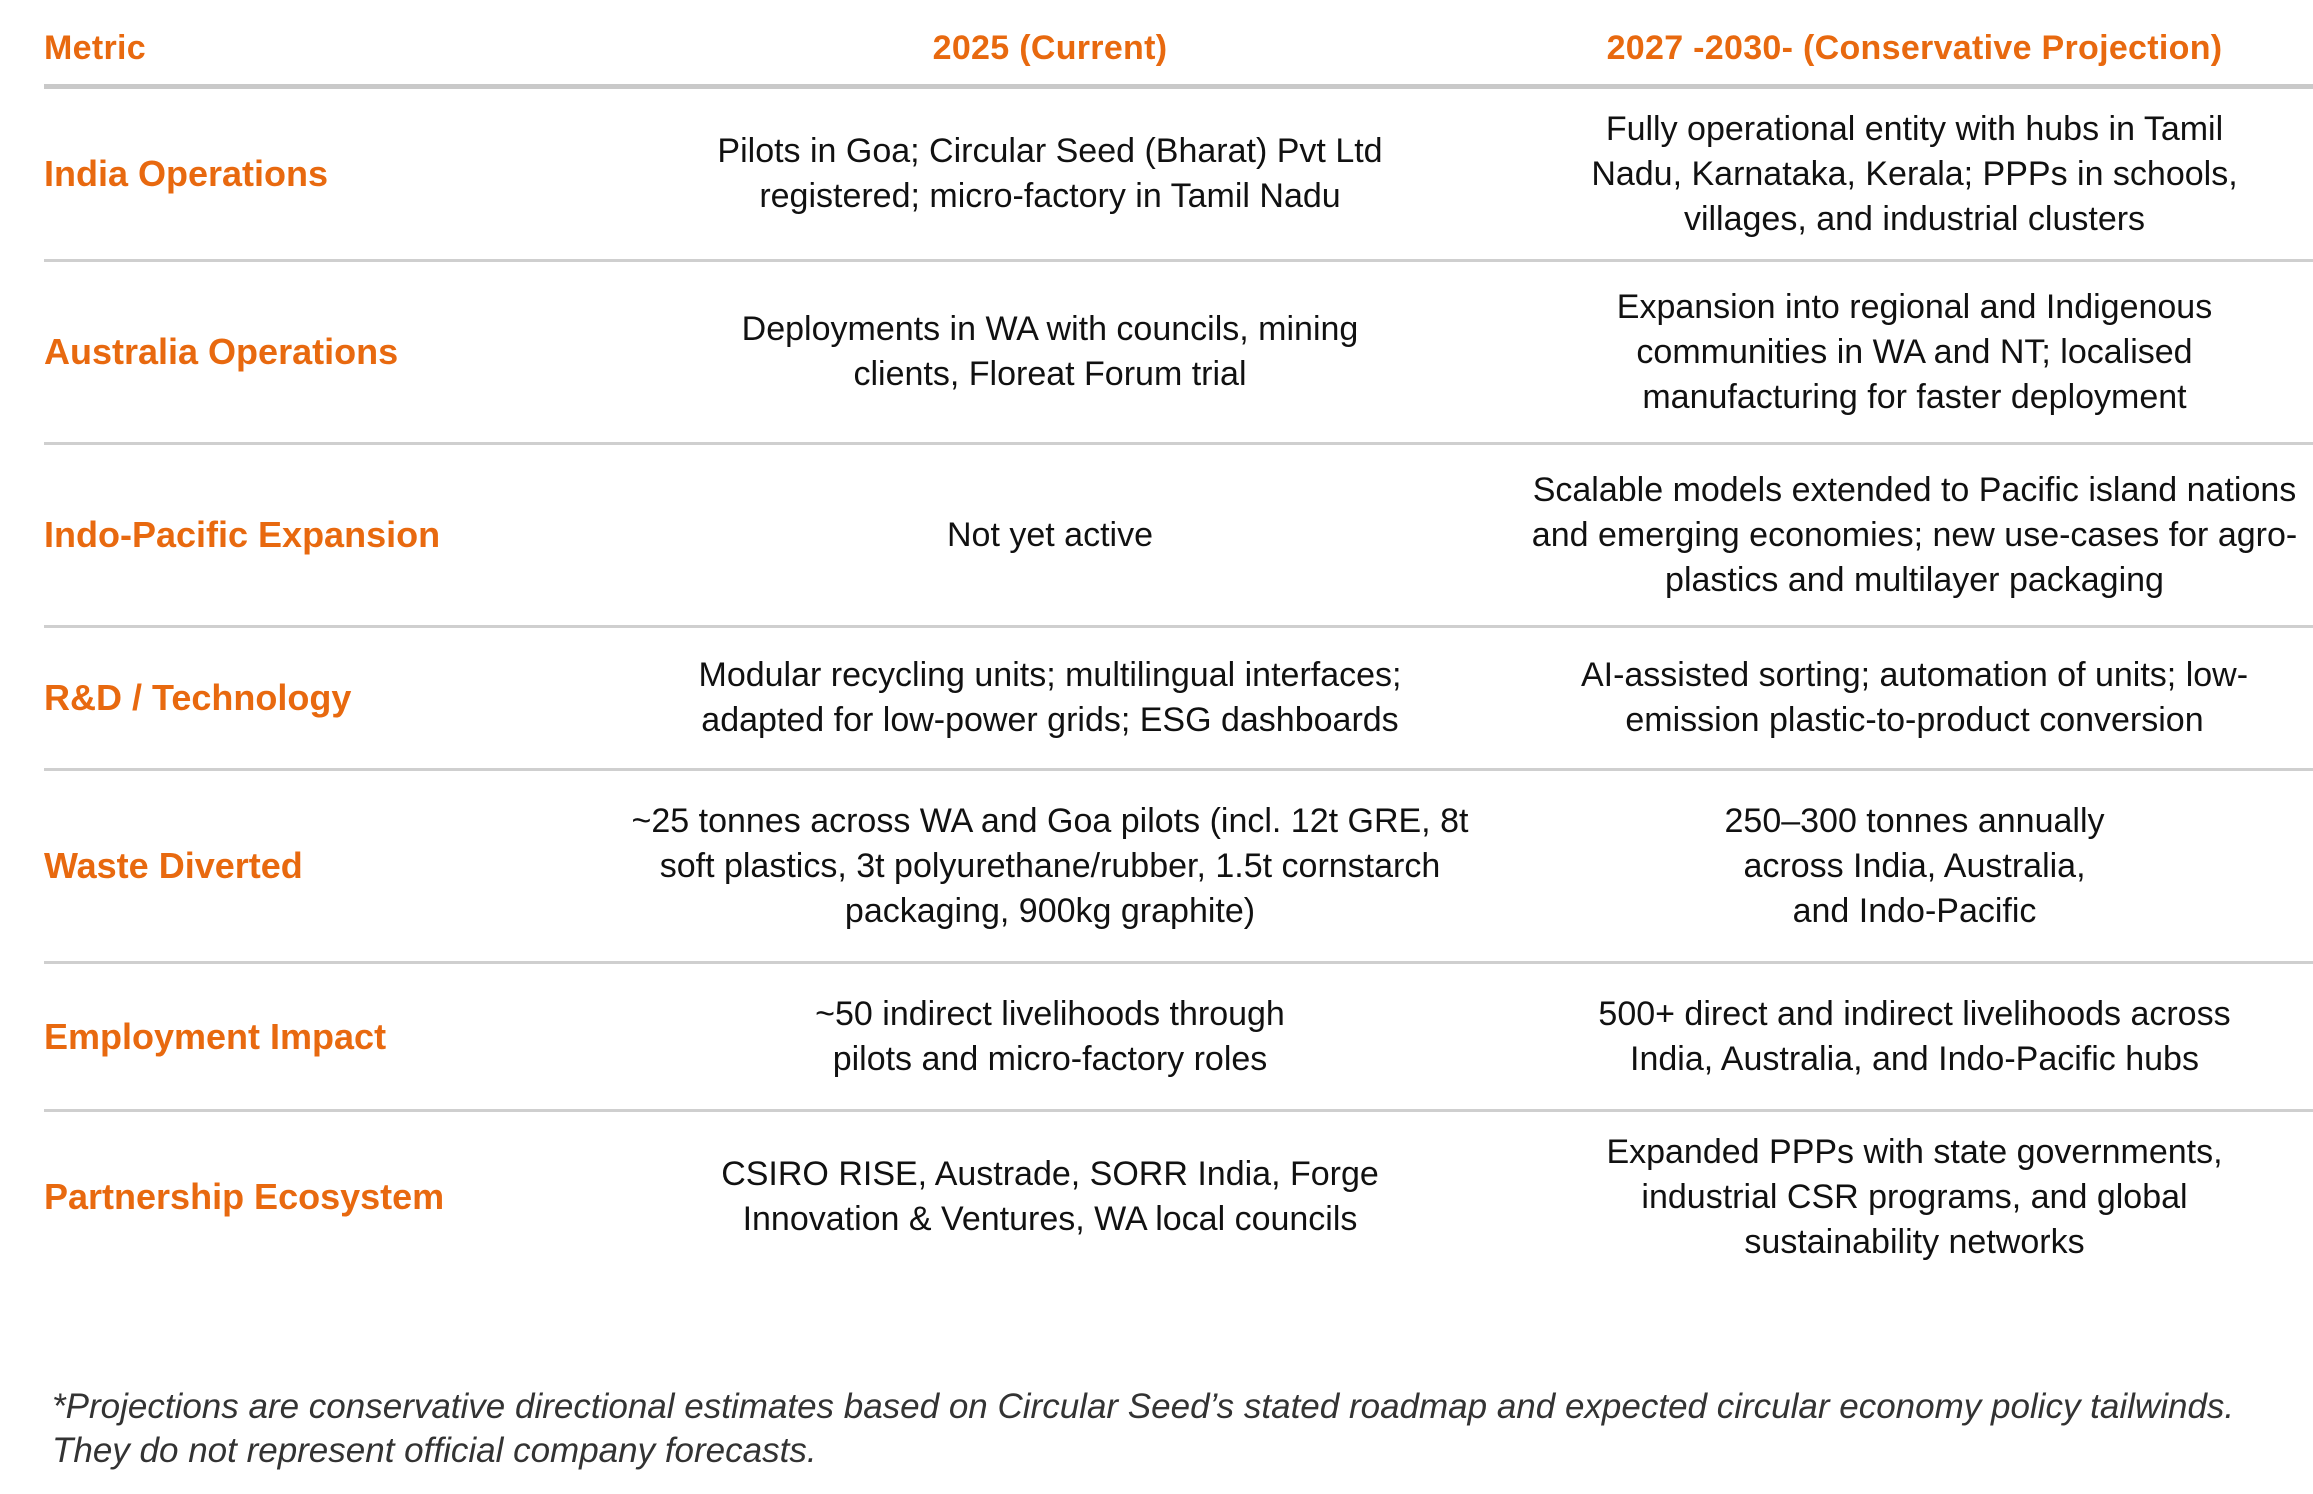 The width and height of the screenshot is (2313, 1494). I want to click on row-metric: R&D / Technology, so click(198, 697).